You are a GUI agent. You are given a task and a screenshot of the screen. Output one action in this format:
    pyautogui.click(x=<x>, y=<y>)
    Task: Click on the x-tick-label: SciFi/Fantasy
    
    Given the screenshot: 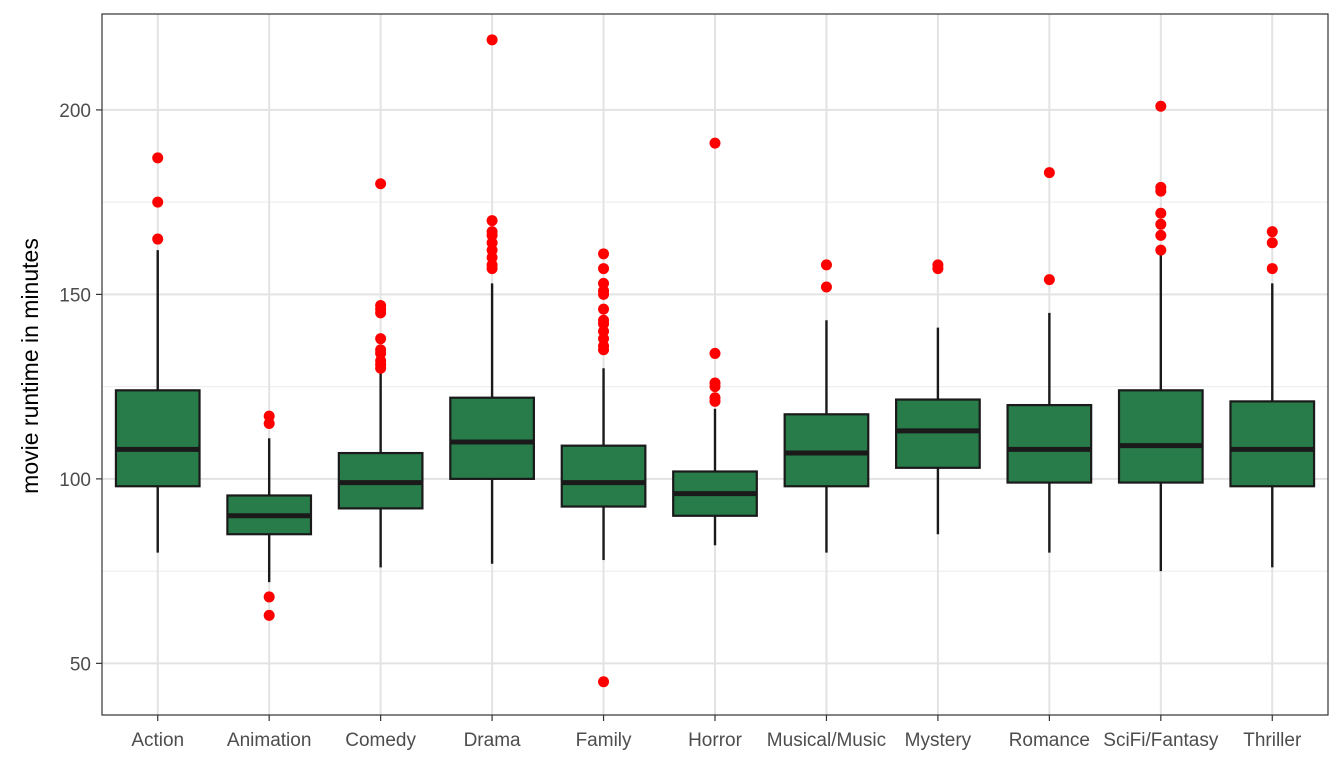 What is the action you would take?
    pyautogui.click(x=1161, y=740)
    